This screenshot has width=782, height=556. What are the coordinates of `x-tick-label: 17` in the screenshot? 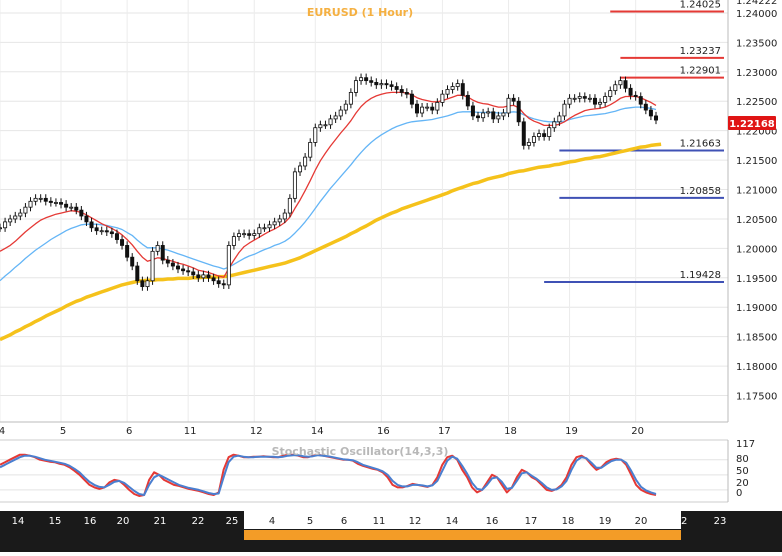 It's located at (444, 431).